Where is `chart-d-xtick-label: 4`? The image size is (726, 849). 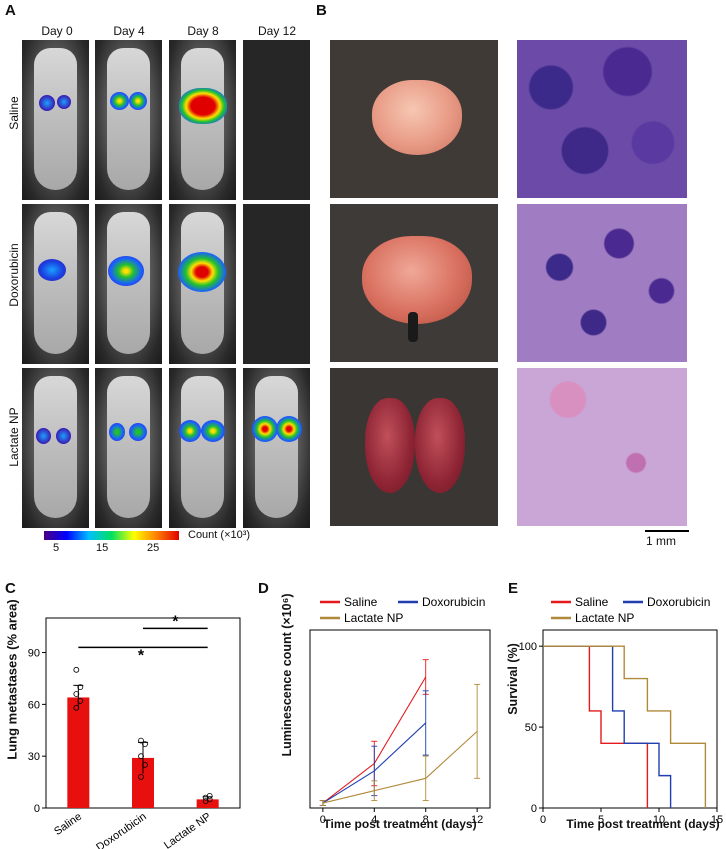
chart-d-xtick-label: 4 is located at coordinates (374, 820).